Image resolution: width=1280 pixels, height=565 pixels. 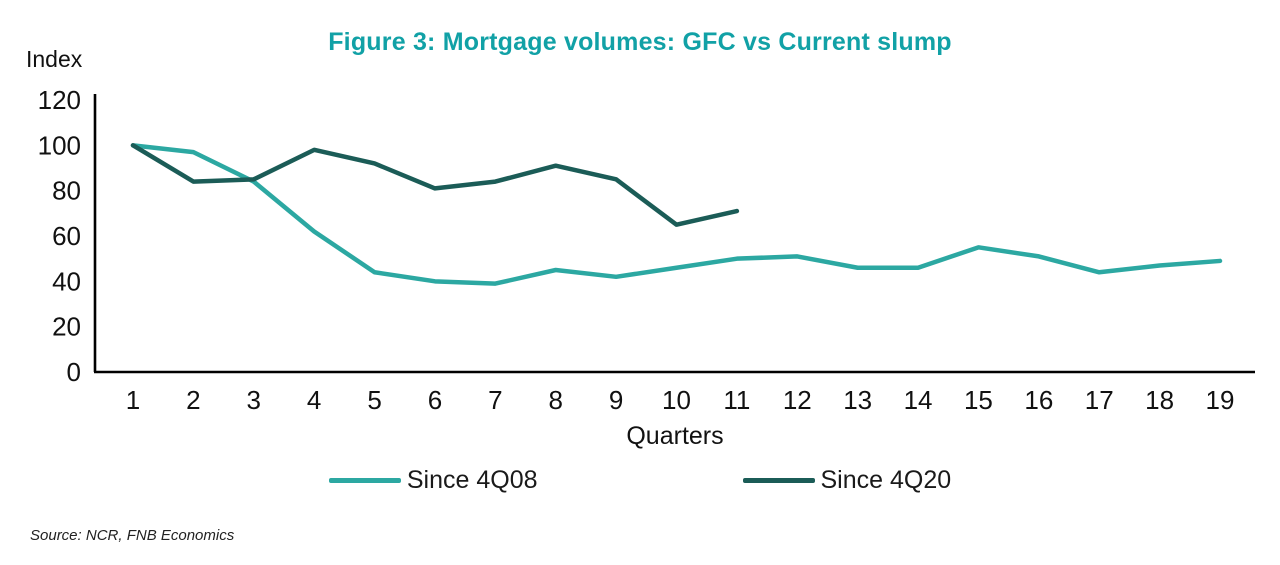 I want to click on x-tick-label: 13, so click(x=857, y=400).